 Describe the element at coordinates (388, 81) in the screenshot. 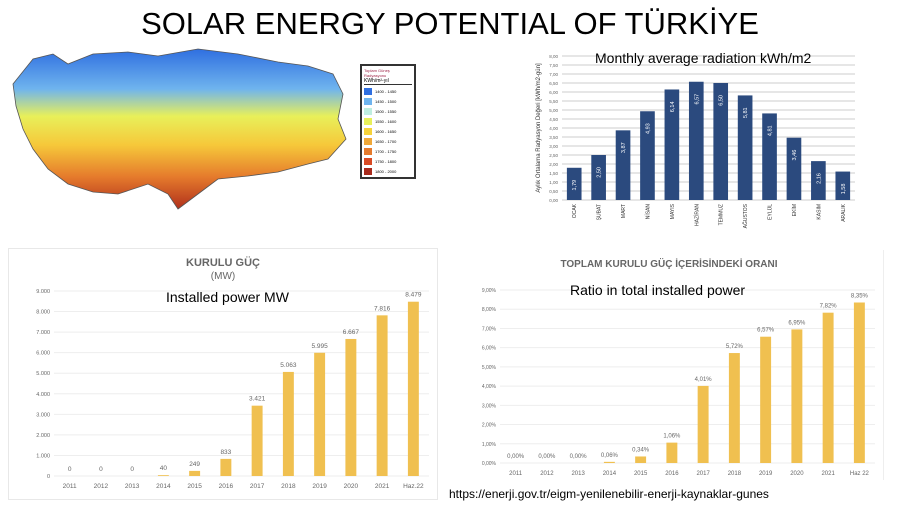

I see `legend-unit: KWh/m²-yıl` at that location.